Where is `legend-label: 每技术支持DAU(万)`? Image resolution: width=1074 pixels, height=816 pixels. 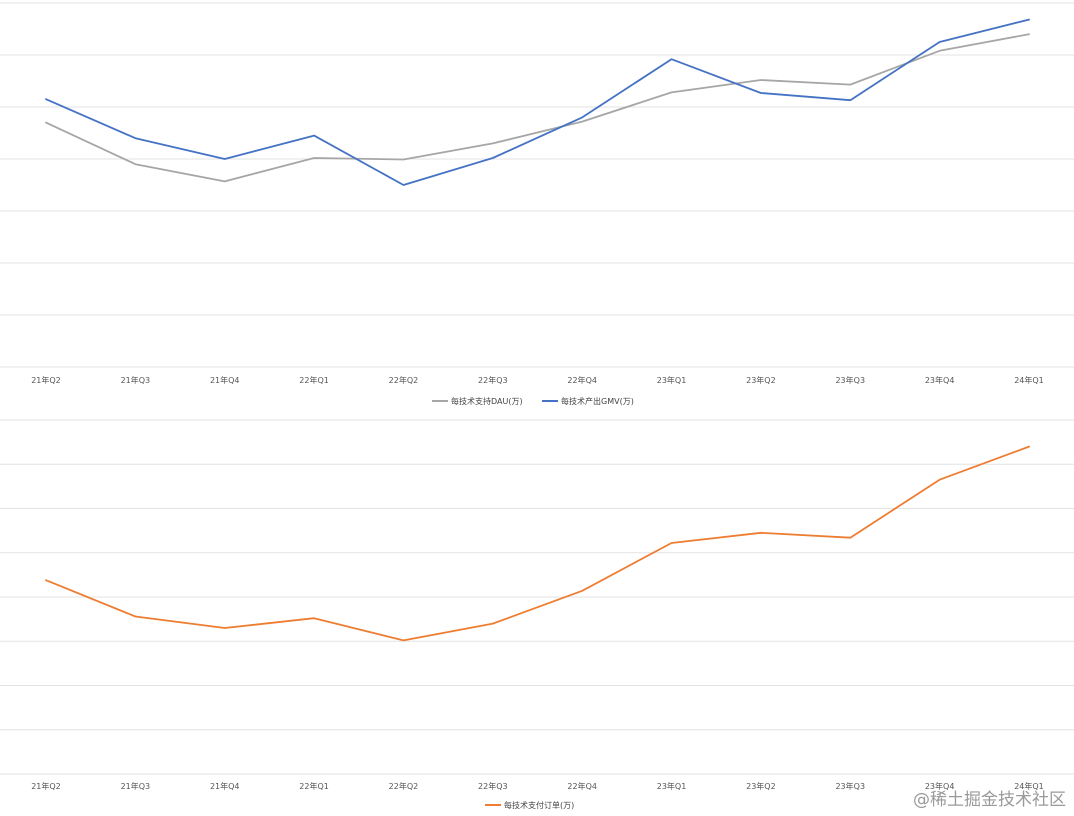
legend-label: 每技术支持DAU(万) is located at coordinates (487, 401).